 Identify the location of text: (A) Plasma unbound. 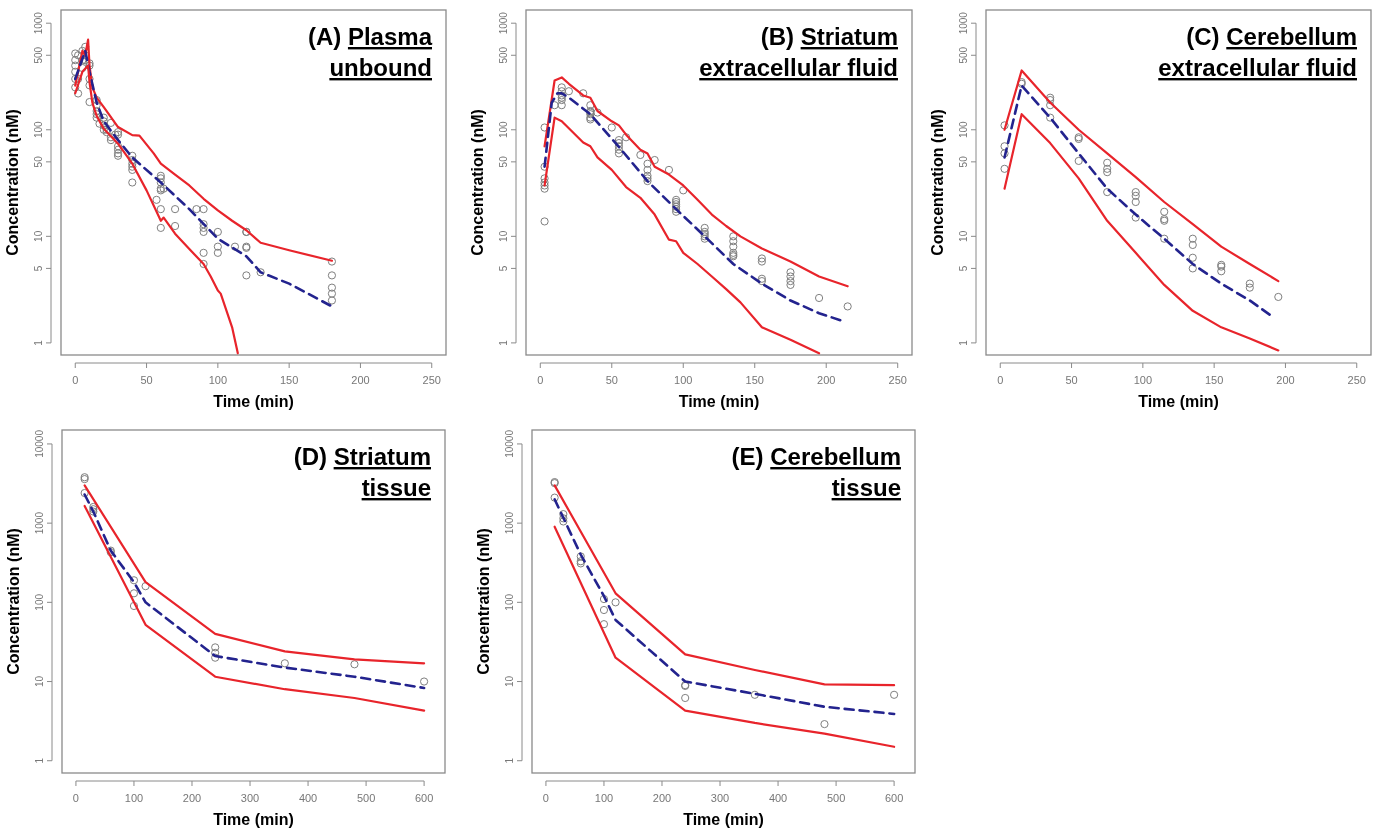
(370, 52).